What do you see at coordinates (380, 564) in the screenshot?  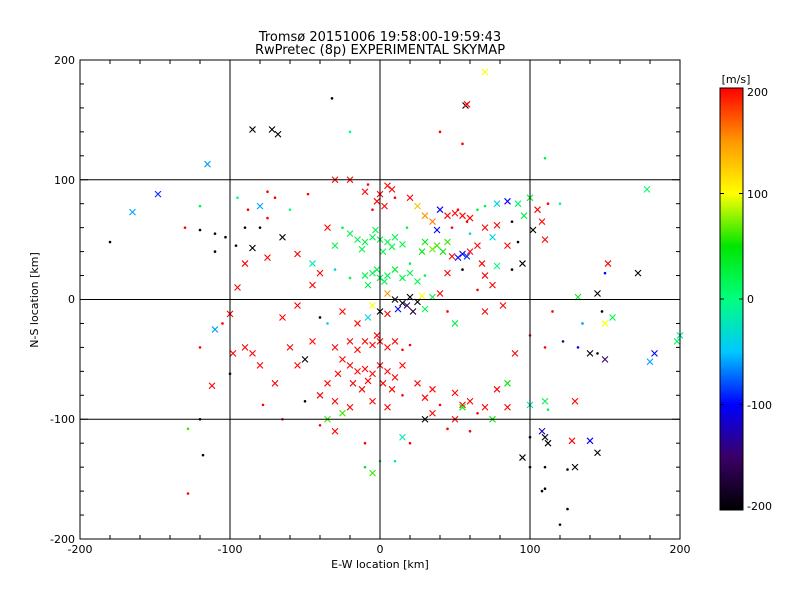 I see `x-axis-label: E-W location [km]` at bounding box center [380, 564].